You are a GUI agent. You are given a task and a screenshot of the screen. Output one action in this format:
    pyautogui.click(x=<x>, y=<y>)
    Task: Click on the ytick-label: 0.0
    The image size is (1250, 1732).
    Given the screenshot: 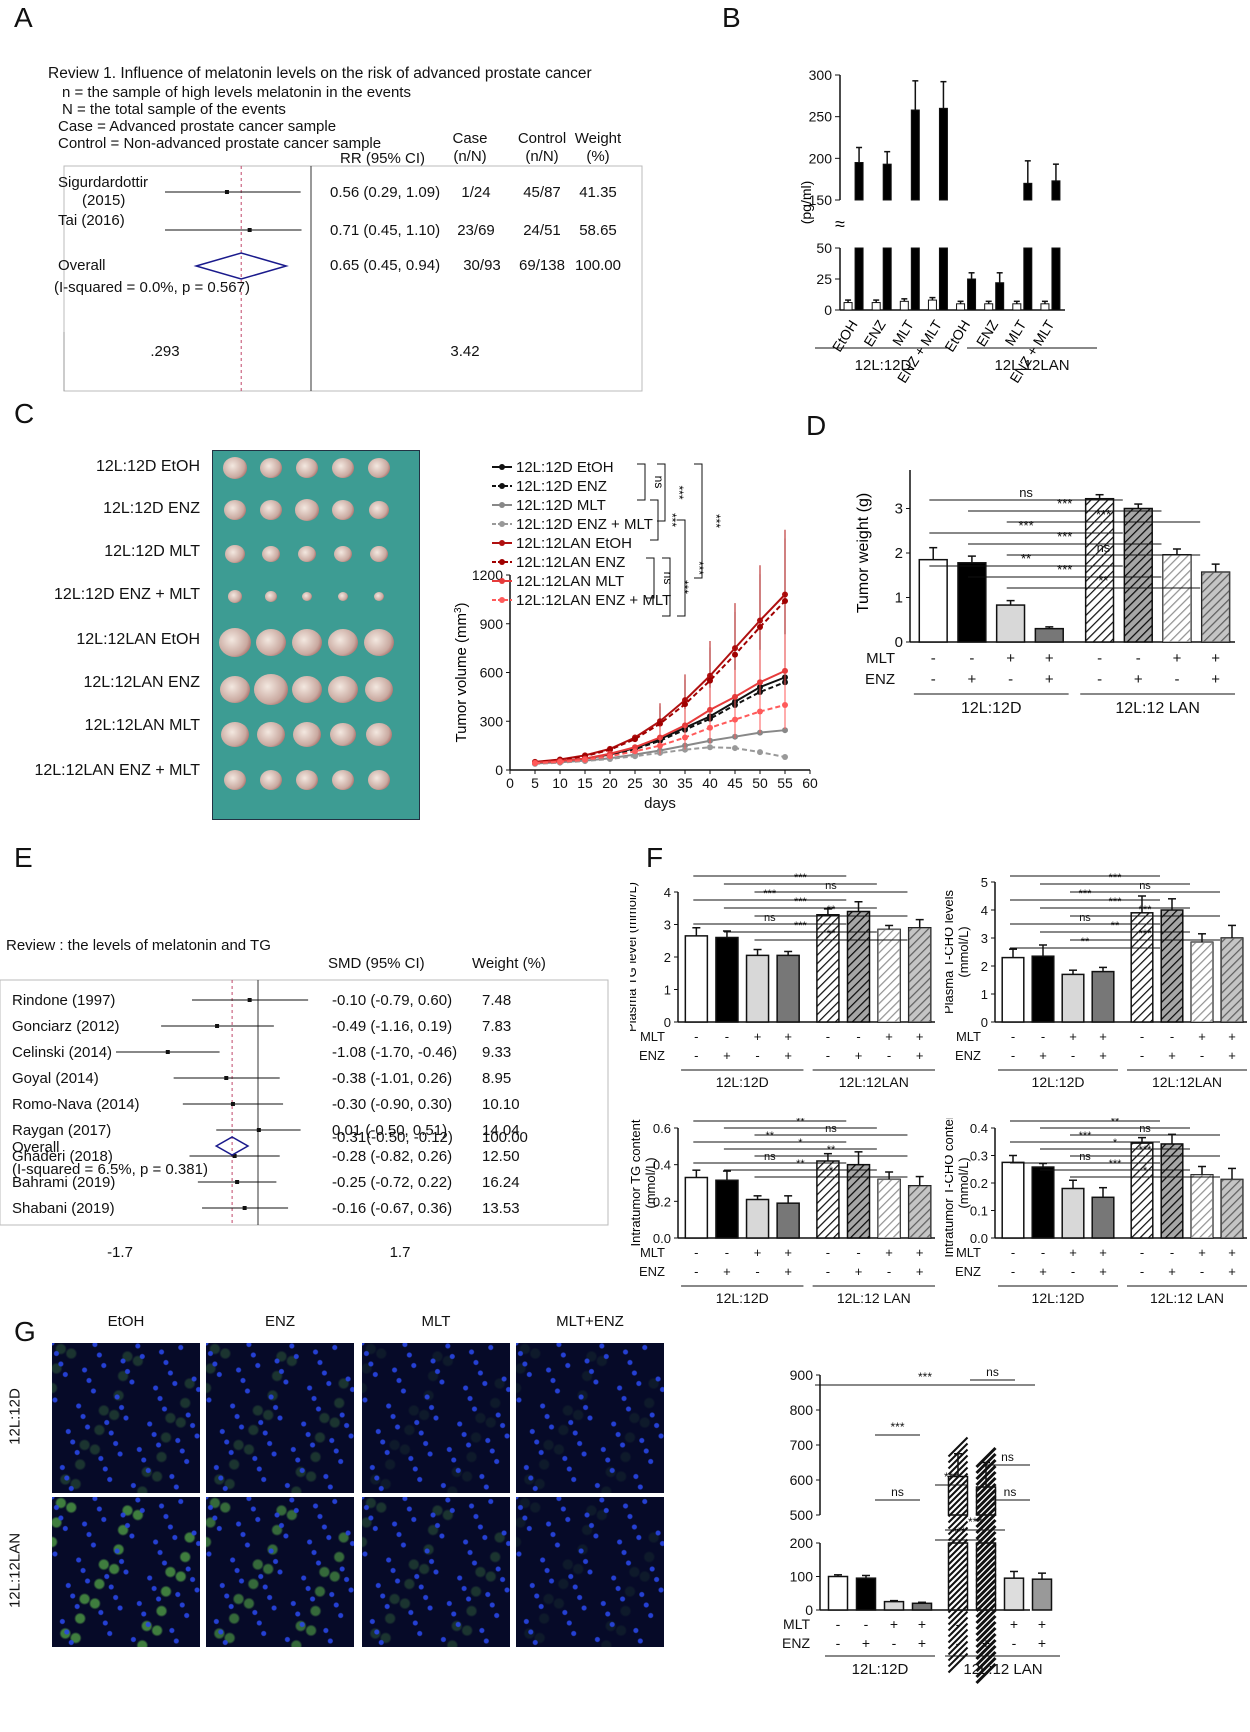 What is the action you would take?
    pyautogui.click(x=979, y=1238)
    